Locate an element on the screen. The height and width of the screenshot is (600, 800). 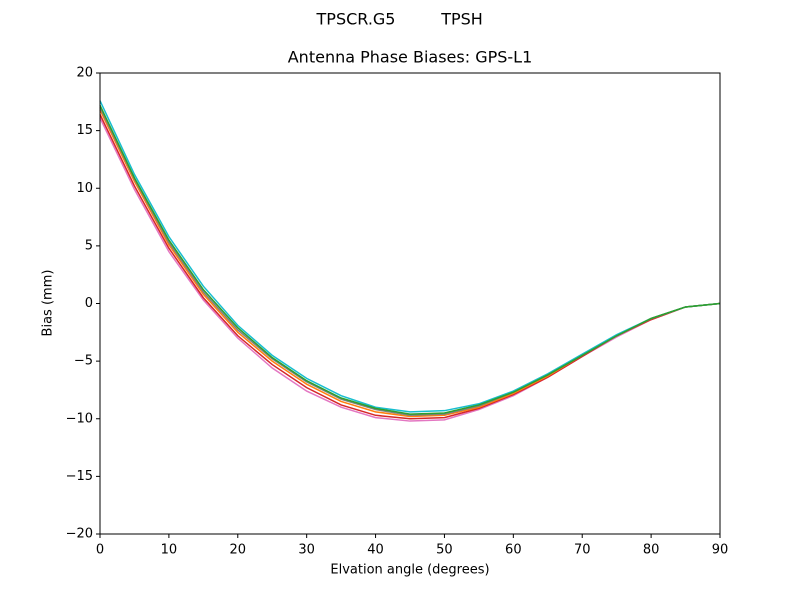
y-tick-label: −15 is located at coordinates (79, 476).